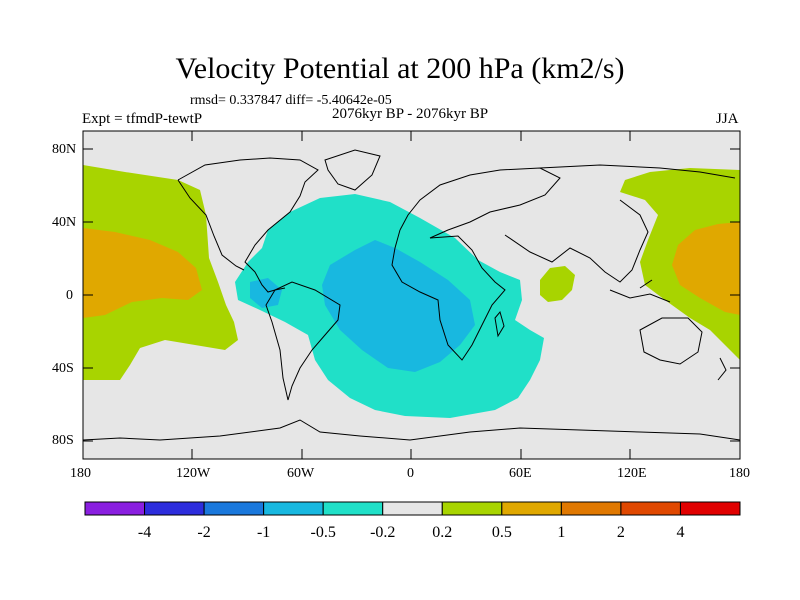 This screenshot has width=800, height=600. Describe the element at coordinates (722, 369) in the screenshot. I see `coast-new-zealand` at that location.